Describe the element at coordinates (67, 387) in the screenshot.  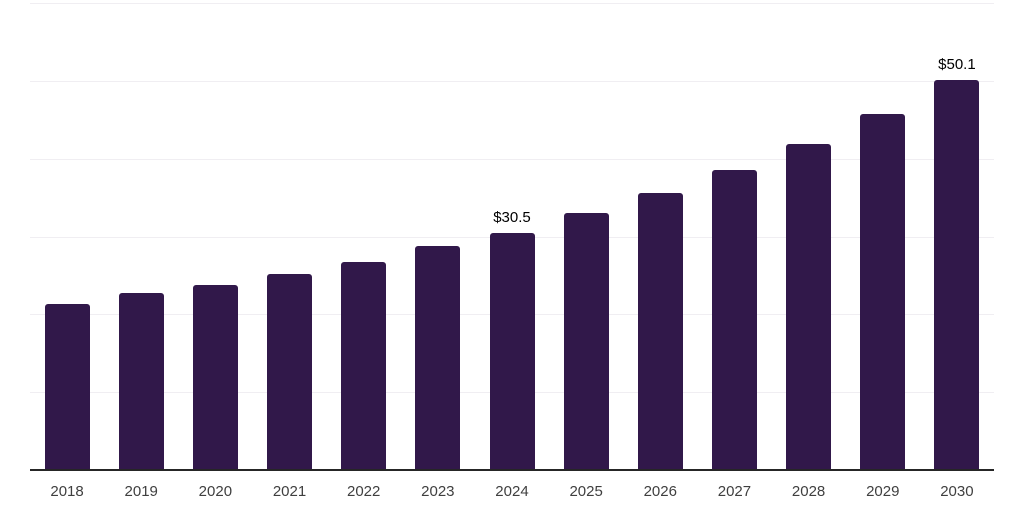
I see `bar-2018` at that location.